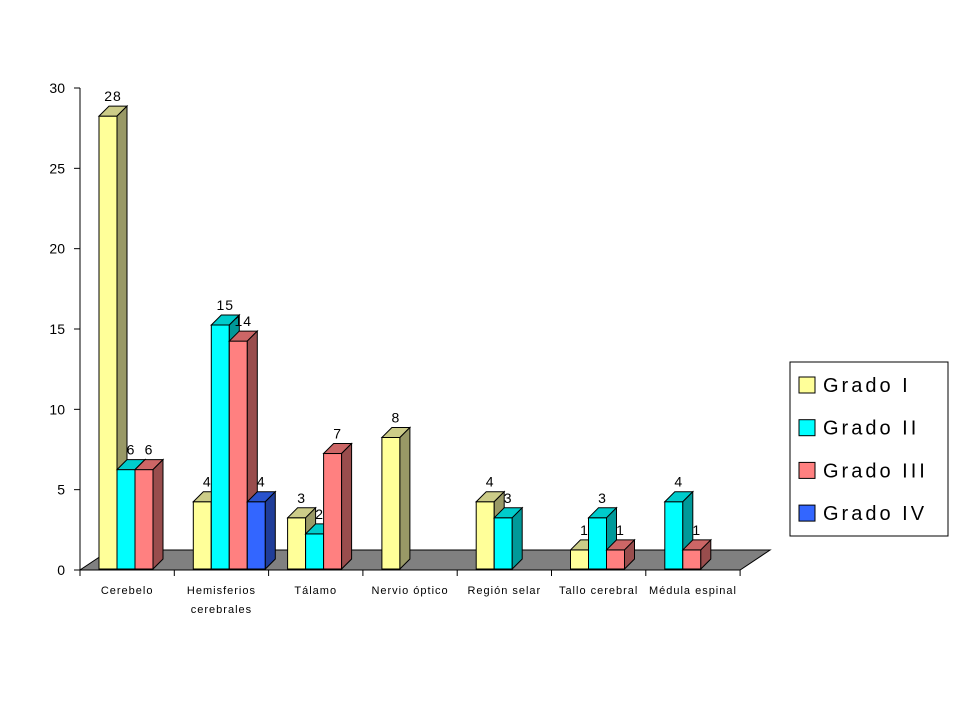 This screenshot has height=719, width=959. What do you see at coordinates (396, 417) in the screenshot?
I see `data-label: 8` at bounding box center [396, 417].